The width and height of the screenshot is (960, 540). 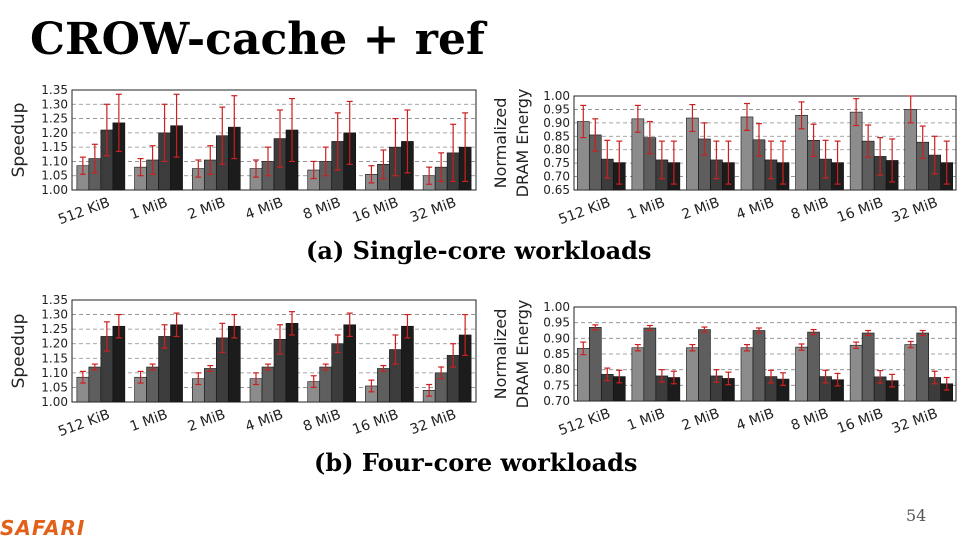 I want to click on slide-title: CROW-cache + ref, so click(x=257, y=39).